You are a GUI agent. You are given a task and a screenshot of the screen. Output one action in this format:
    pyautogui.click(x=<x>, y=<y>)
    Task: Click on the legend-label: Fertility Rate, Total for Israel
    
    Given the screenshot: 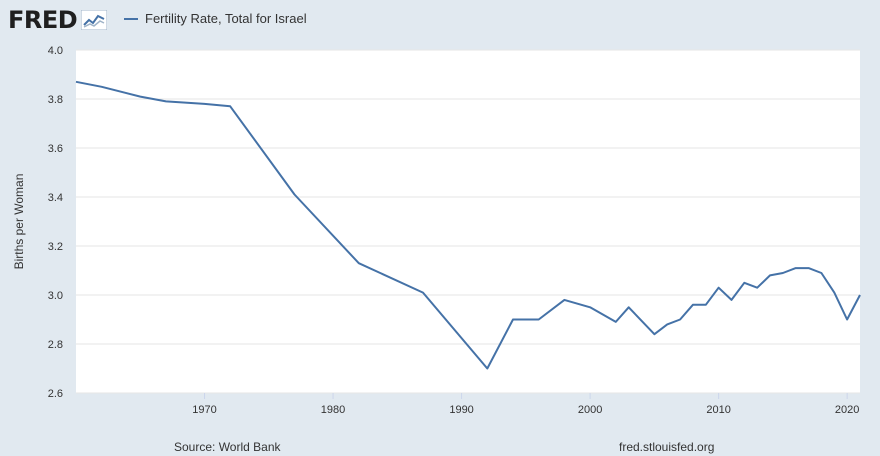 What is the action you would take?
    pyautogui.click(x=226, y=18)
    